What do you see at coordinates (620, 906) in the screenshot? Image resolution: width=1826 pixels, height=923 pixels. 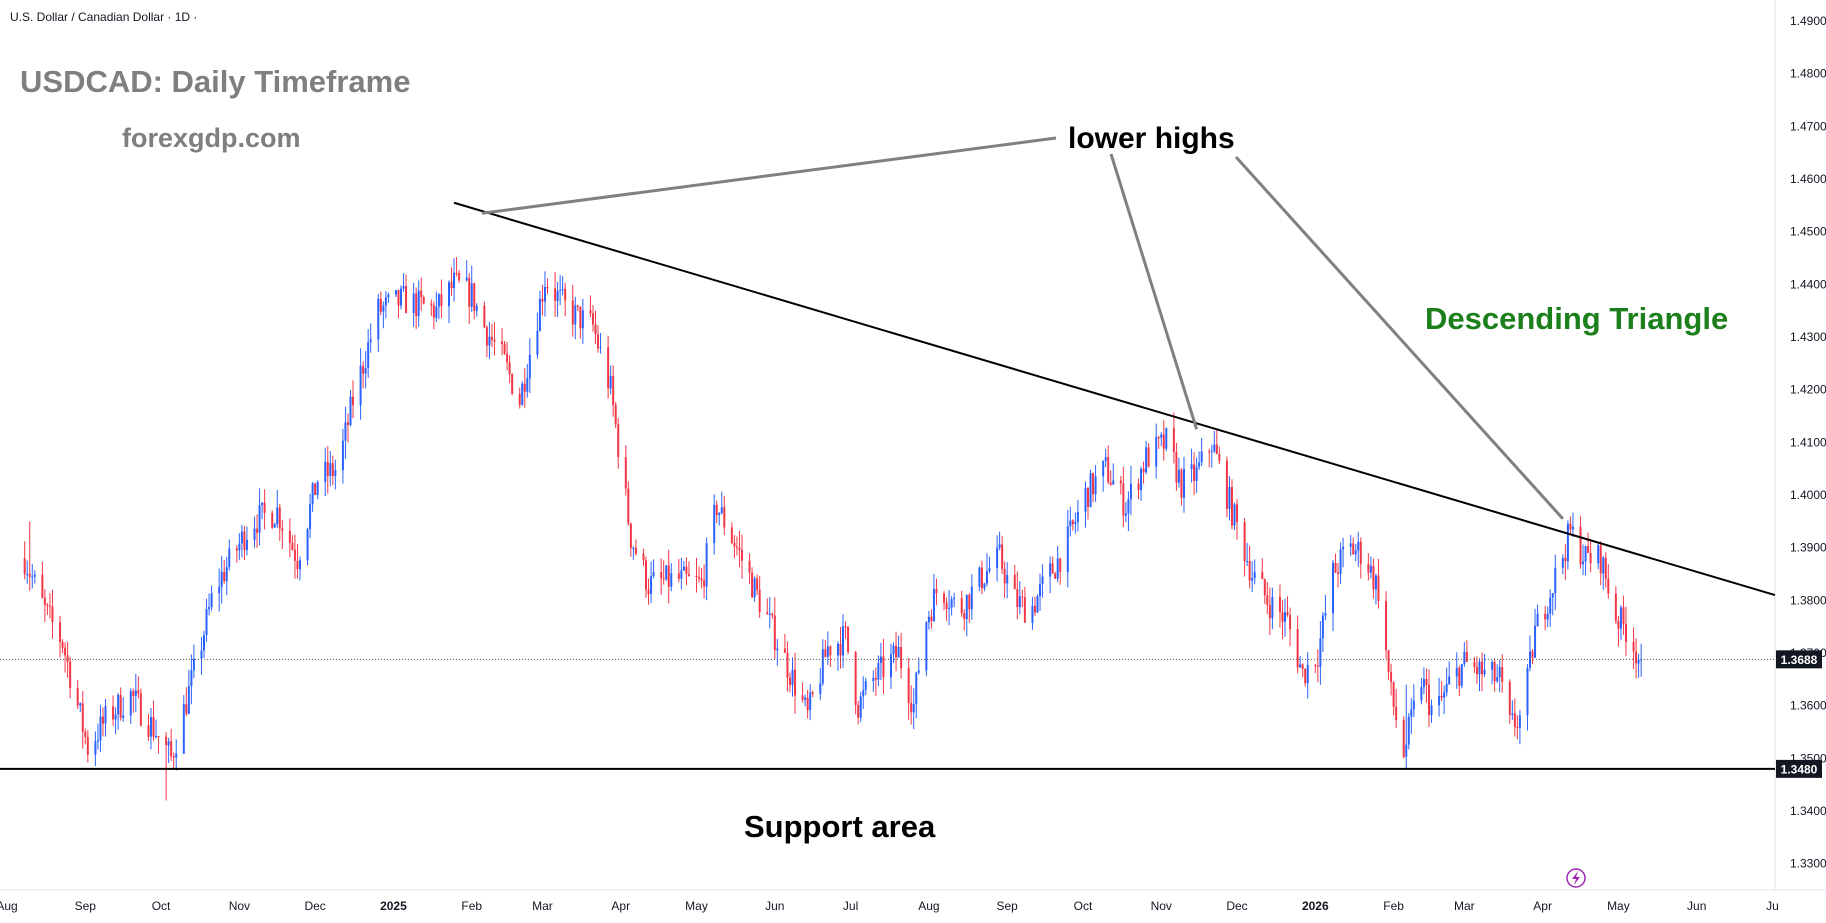 I see `x-tick-label: Apr` at bounding box center [620, 906].